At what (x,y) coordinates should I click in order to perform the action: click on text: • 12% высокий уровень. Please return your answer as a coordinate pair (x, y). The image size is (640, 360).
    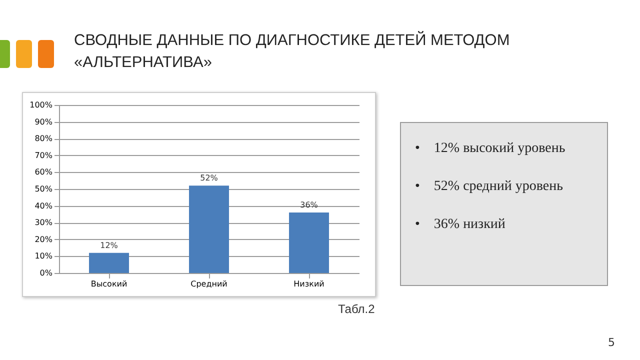
    Looking at the image, I should click on (490, 149).